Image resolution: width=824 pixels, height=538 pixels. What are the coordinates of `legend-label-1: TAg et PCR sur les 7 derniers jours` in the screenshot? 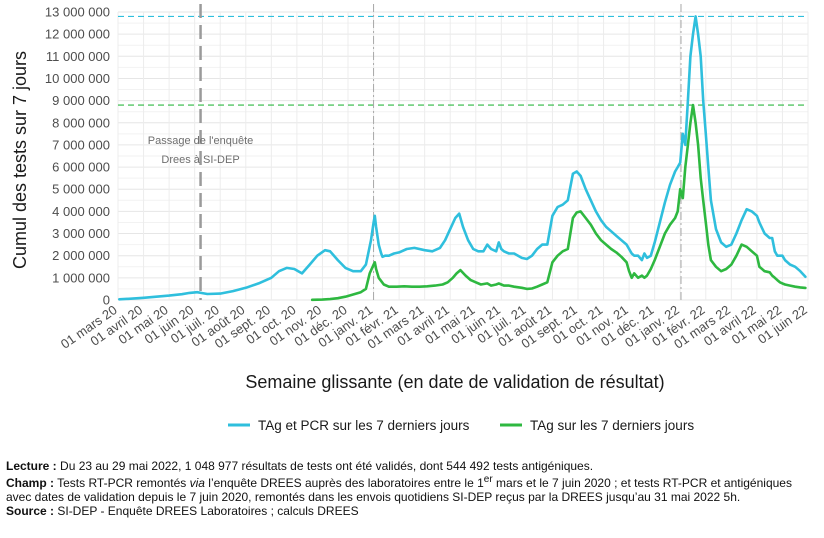 It's located at (364, 425).